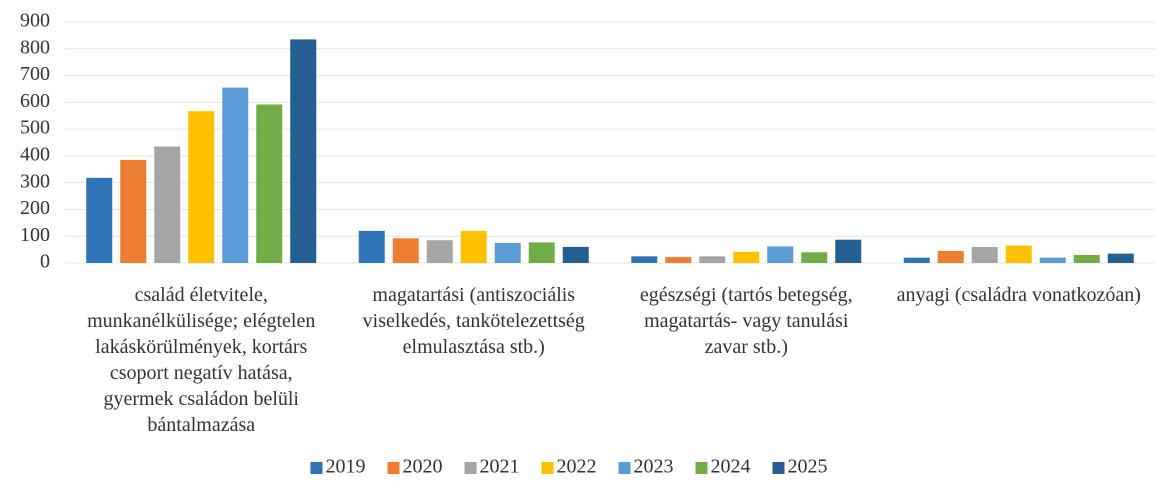 The width and height of the screenshot is (1160, 488). What do you see at coordinates (35, 47) in the screenshot?
I see `y-tick-label: 800` at bounding box center [35, 47].